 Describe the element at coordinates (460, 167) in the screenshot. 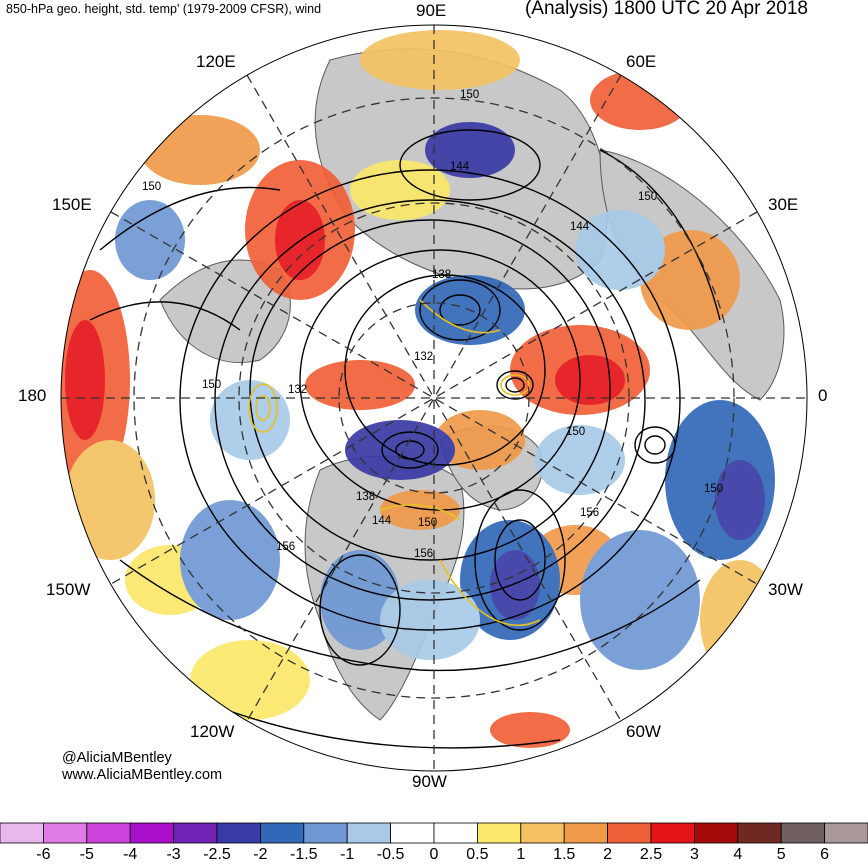

I see `contour-144-top: 144` at that location.